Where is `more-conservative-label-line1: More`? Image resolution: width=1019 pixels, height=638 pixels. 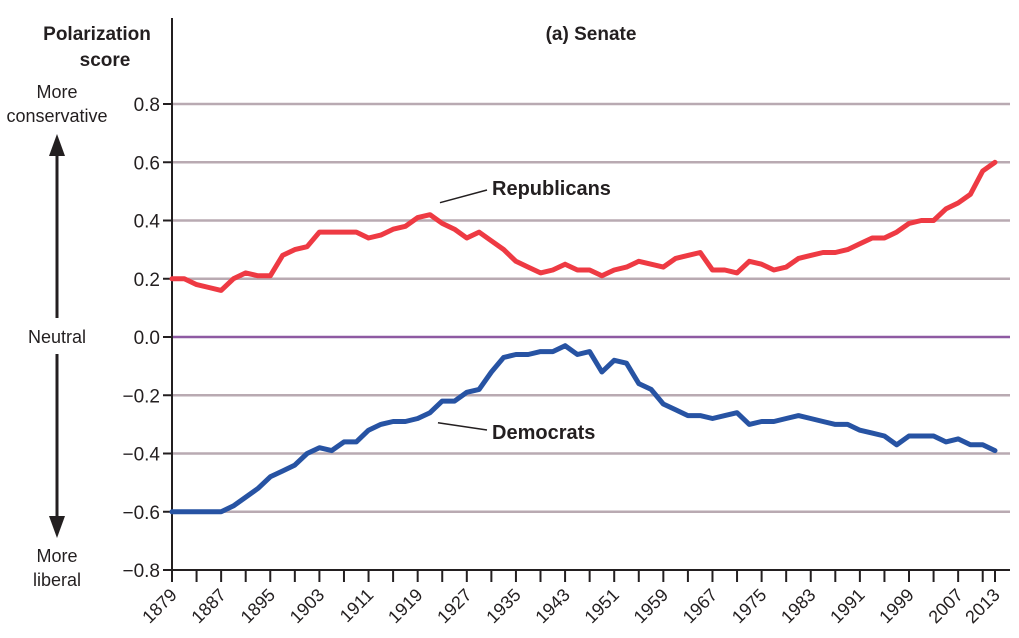 more-conservative-label-line1: More is located at coordinates (56, 92).